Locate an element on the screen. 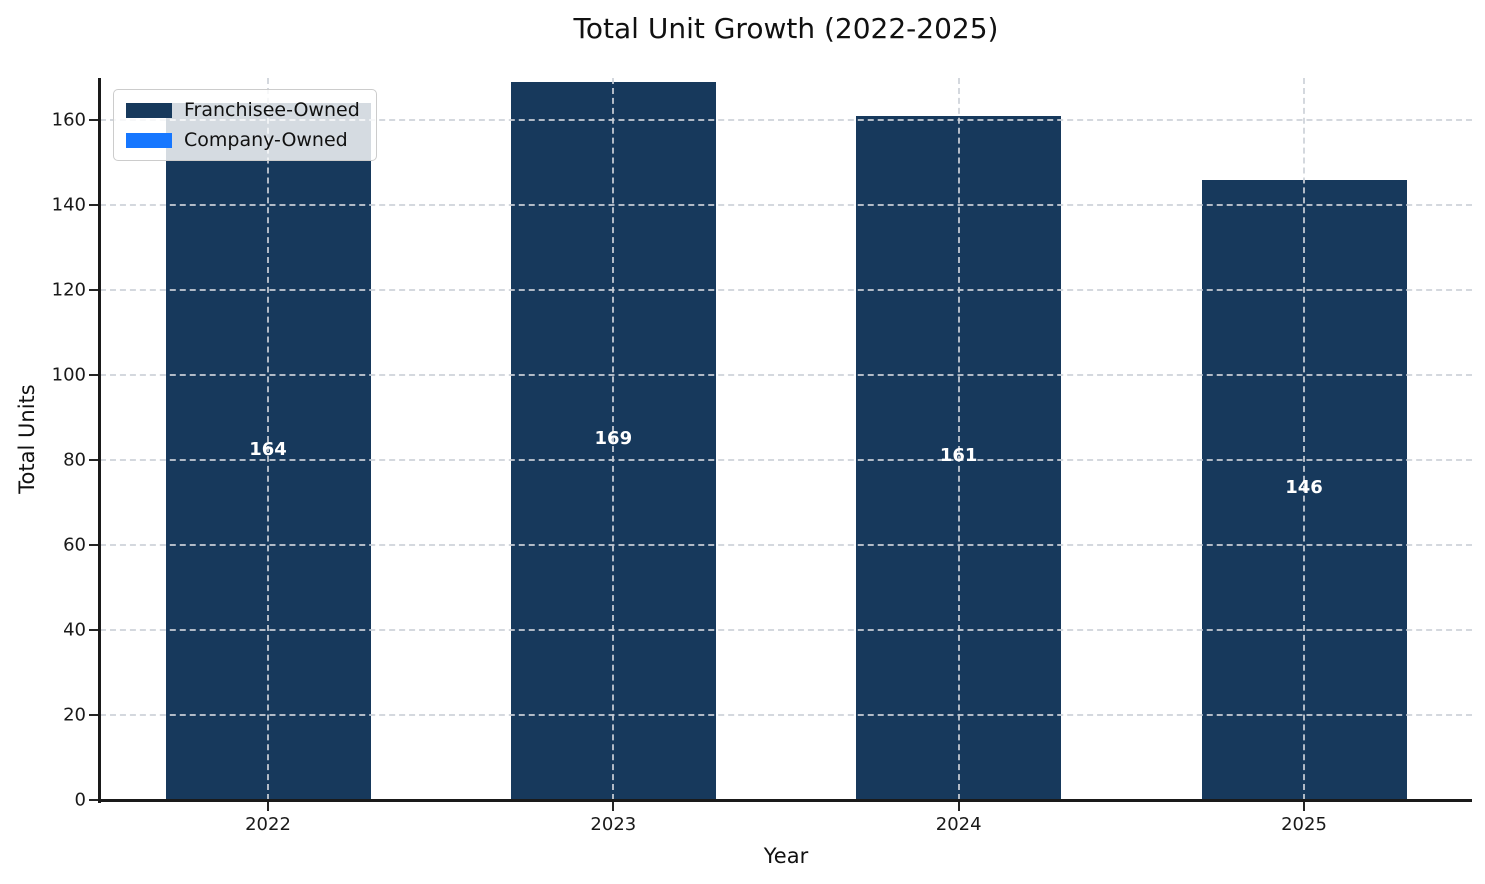 This screenshot has height=884, width=1485. x-tick-label: 2022 is located at coordinates (268, 824).